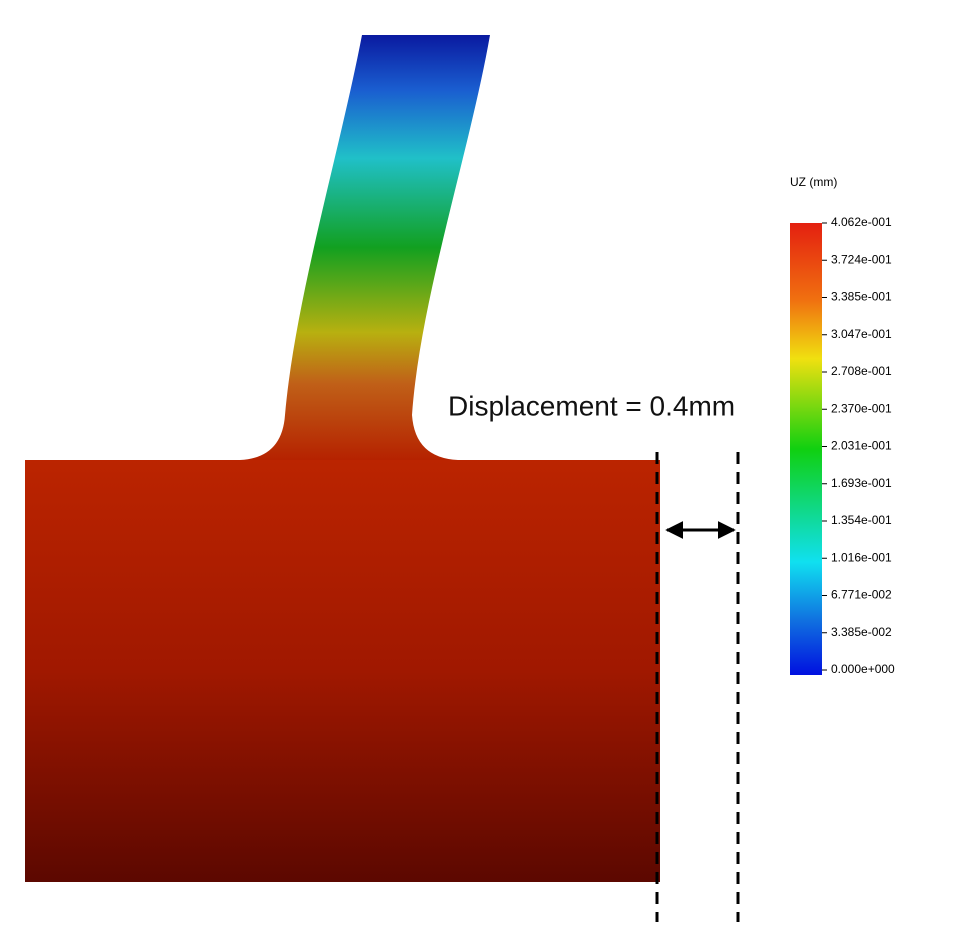  Describe the element at coordinates (861, 446) in the screenshot. I see `legend-label: 2.031e-001` at that location.